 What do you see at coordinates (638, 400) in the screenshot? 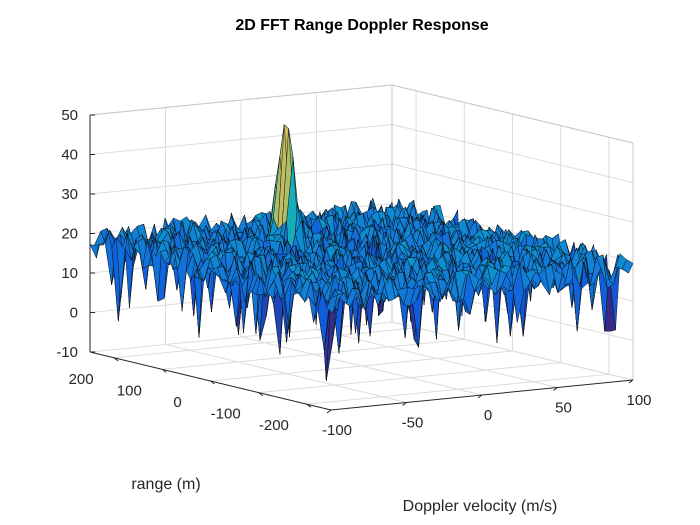
I see `doppler-tick-label: 100` at bounding box center [638, 400].